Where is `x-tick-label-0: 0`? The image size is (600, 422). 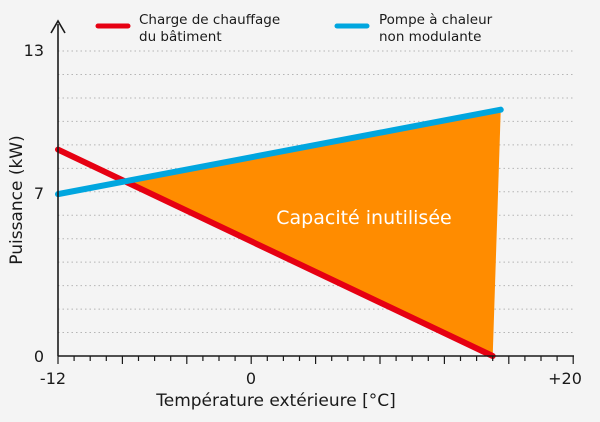 x-tick-label-0: 0 is located at coordinates (251, 378).